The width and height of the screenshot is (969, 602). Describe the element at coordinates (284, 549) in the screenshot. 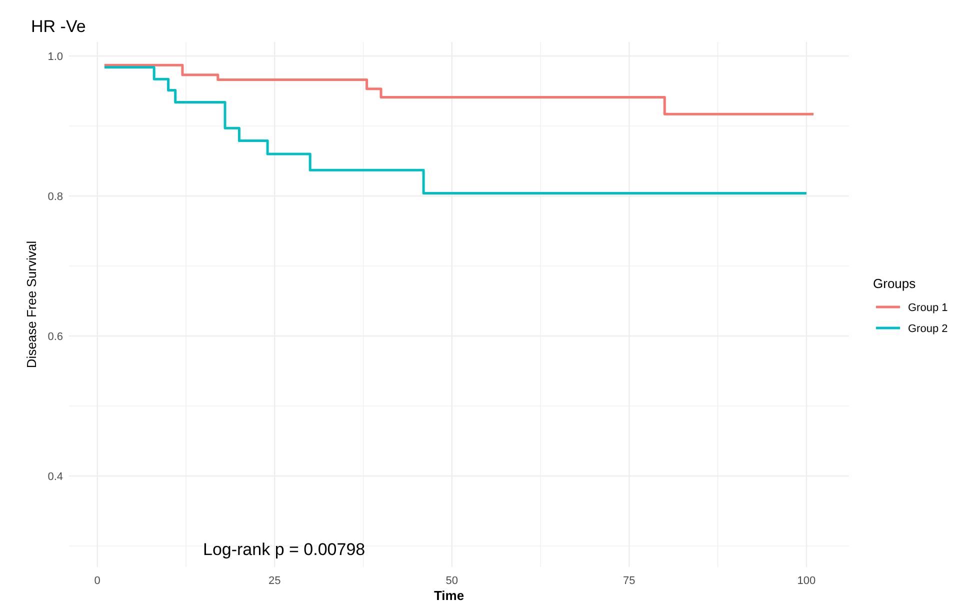

I see `annotation: Log-rank p = 0.00798` at that location.